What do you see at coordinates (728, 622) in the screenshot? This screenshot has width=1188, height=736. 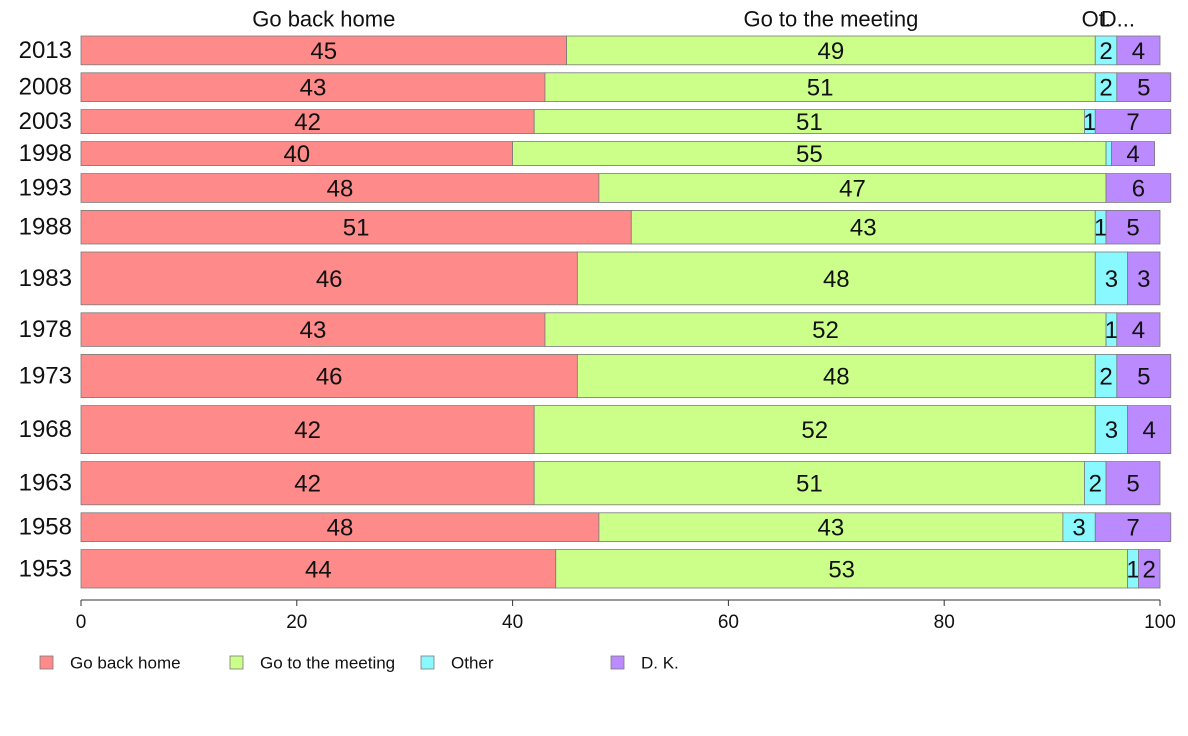 I see `x-tick-label: 60` at bounding box center [728, 622].